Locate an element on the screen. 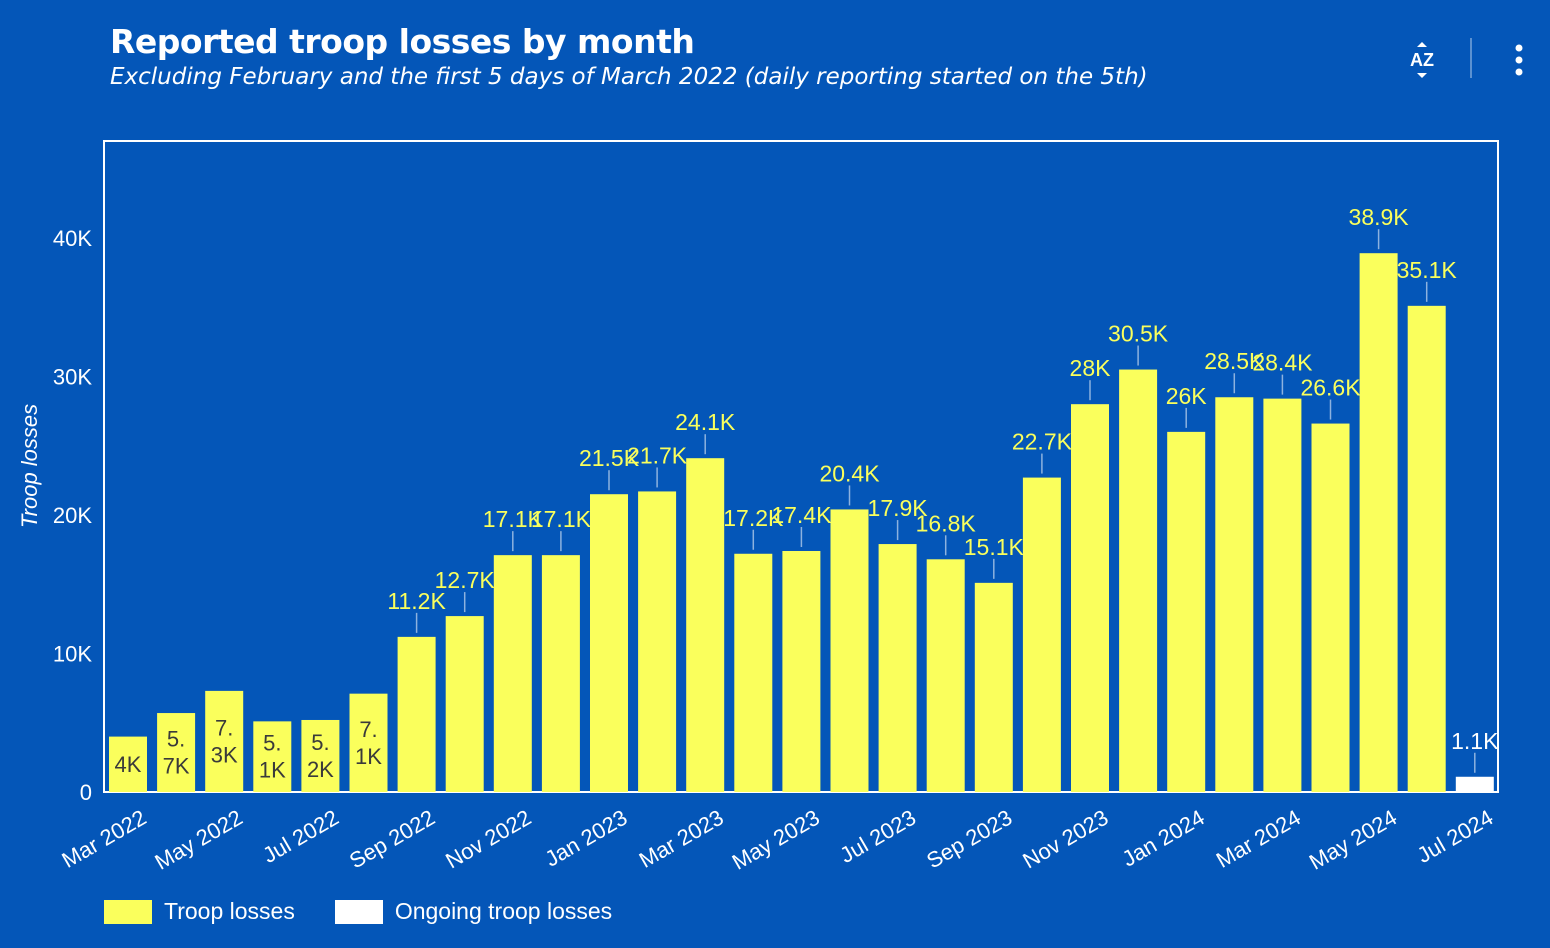 The height and width of the screenshot is (948, 1550). x-tick-label: Mar 2024 is located at coordinates (1258, 839).